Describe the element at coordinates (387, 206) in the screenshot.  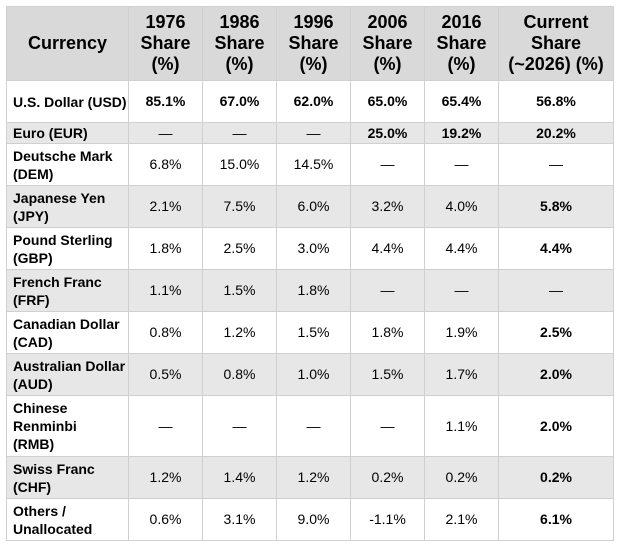
I see `share-2006: 3.2%` at that location.